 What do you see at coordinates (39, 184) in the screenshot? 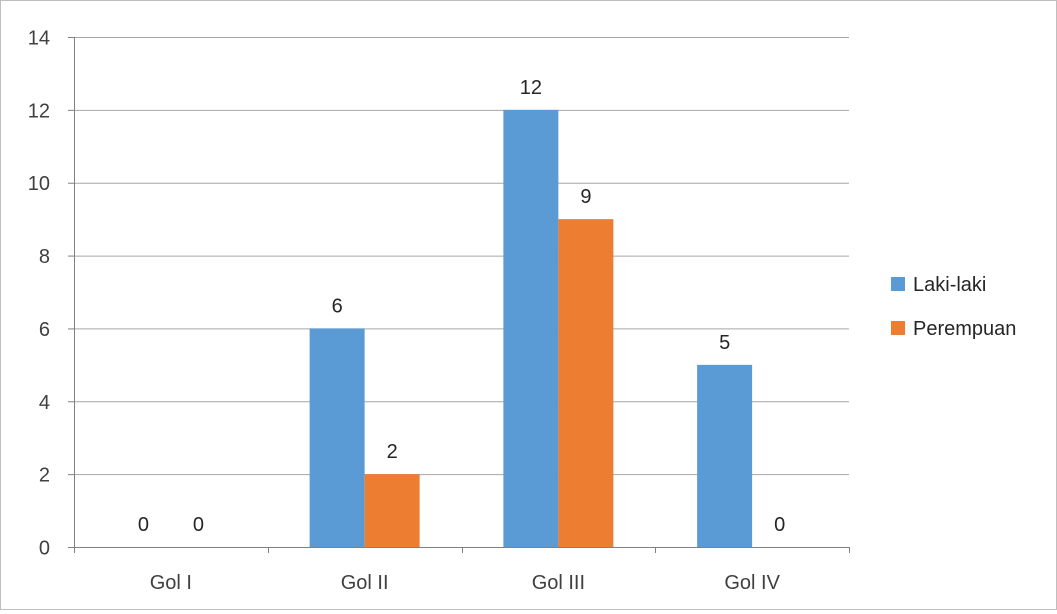
I see `y-tick-label: 10` at bounding box center [39, 184].